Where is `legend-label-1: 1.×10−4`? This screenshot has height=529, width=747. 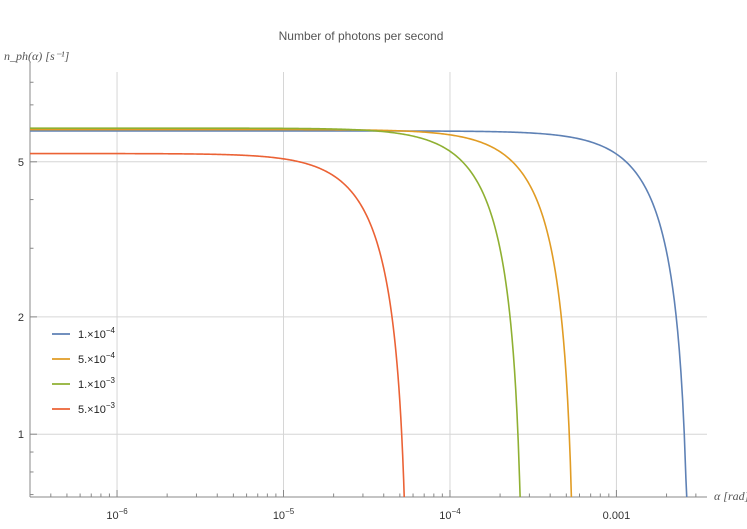 legend-label-1: 1.×10−4 is located at coordinates (97, 333).